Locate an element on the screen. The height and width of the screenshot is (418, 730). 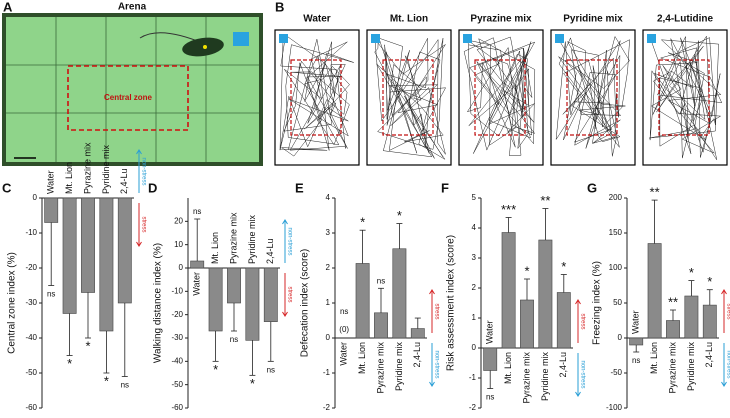
y-tick-label: 5 is located at coordinates (474, 197).